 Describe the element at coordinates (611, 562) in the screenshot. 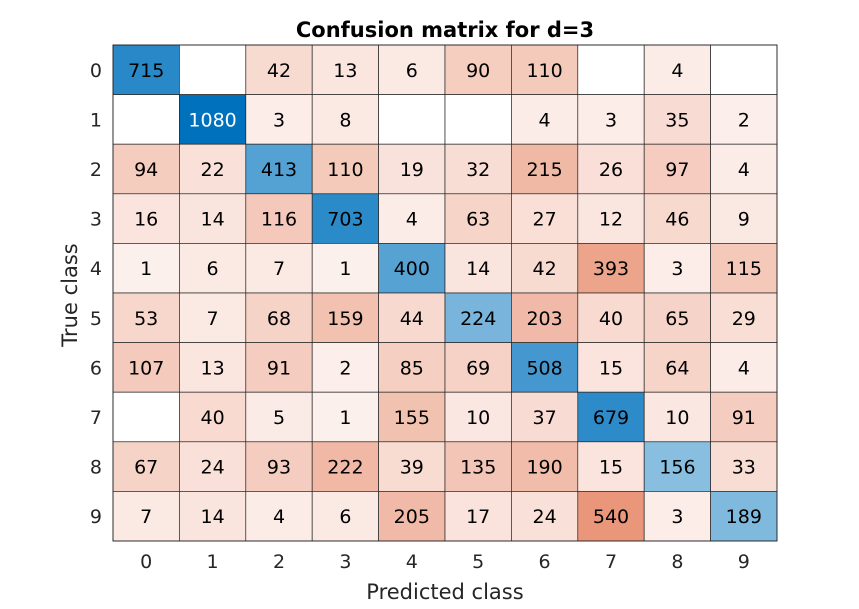

I see `x-tick-label-7: 7` at that location.